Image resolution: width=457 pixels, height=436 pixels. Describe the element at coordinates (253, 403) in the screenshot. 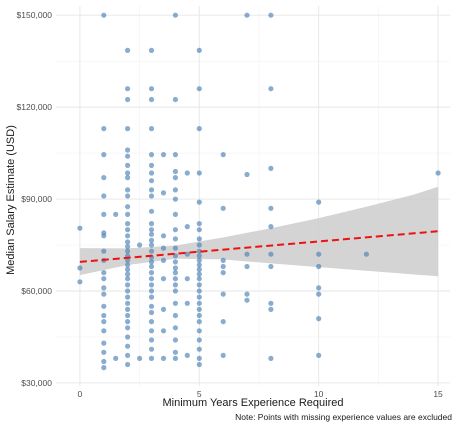

I see `x-axis-title: Minimum Years Experience Required` at that location.